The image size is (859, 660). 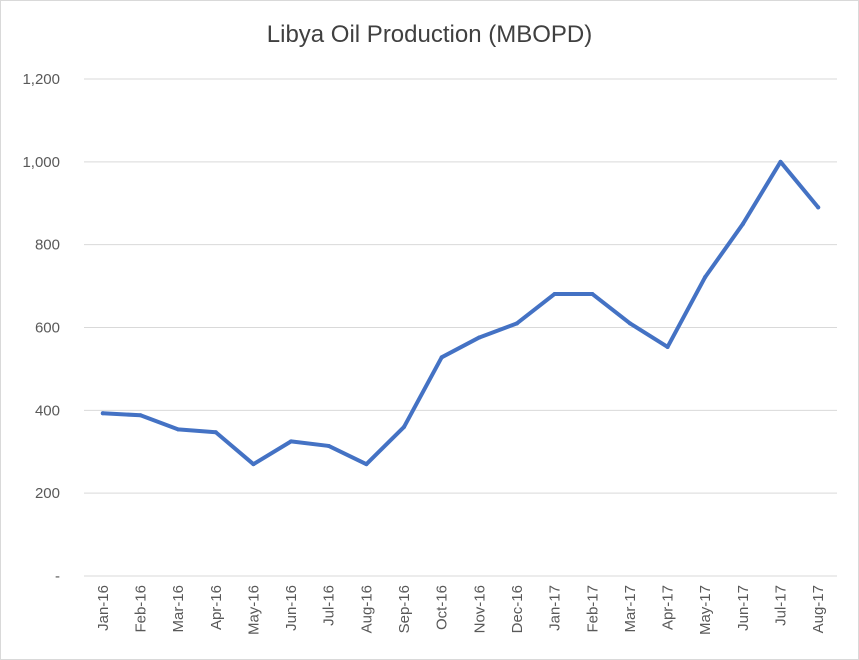 What do you see at coordinates (429, 34) in the screenshot?
I see `chart-title: Libya Oil Production (MBOPD)` at bounding box center [429, 34].